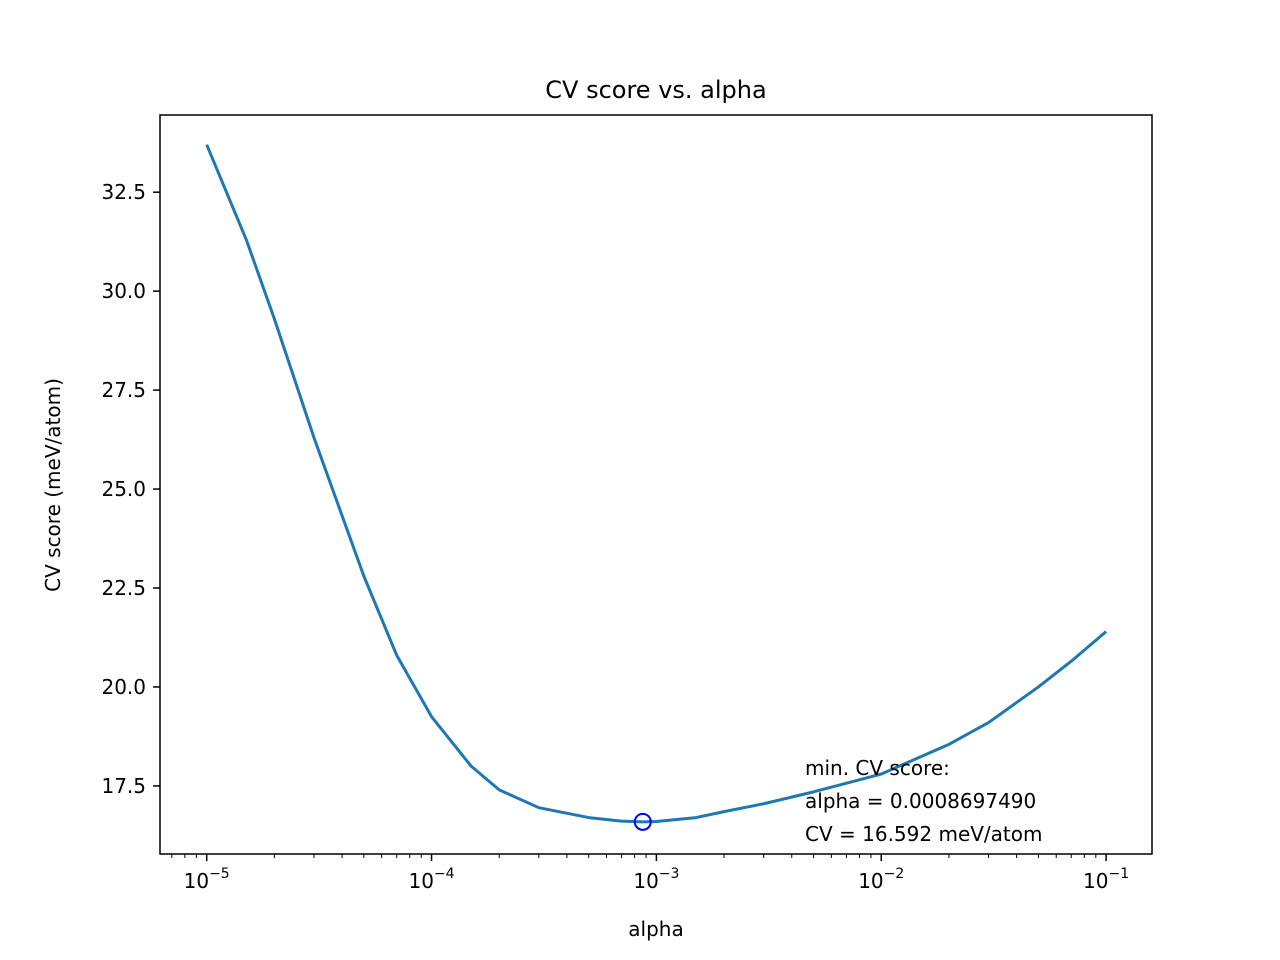 This screenshot has height=960, width=1280. Describe the element at coordinates (123, 588) in the screenshot. I see `y-tick-label-2: 22.5` at that location.